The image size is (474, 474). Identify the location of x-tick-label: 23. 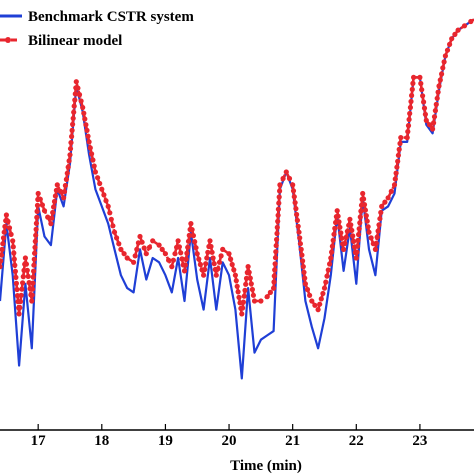
(419, 441).